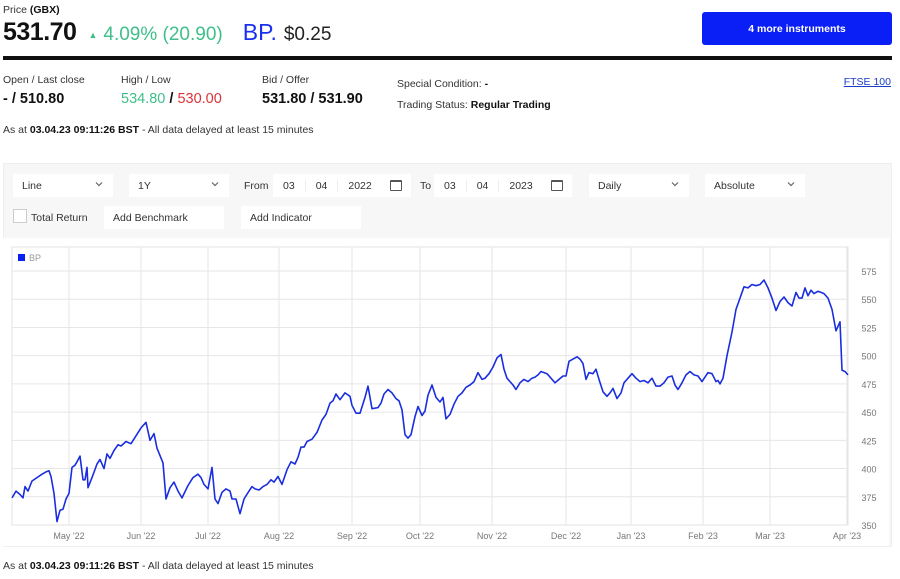 The height and width of the screenshot is (579, 900). Describe the element at coordinates (171, 90) in the screenshot. I see `high-low: High / Low 534.80 / 530.00` at that location.